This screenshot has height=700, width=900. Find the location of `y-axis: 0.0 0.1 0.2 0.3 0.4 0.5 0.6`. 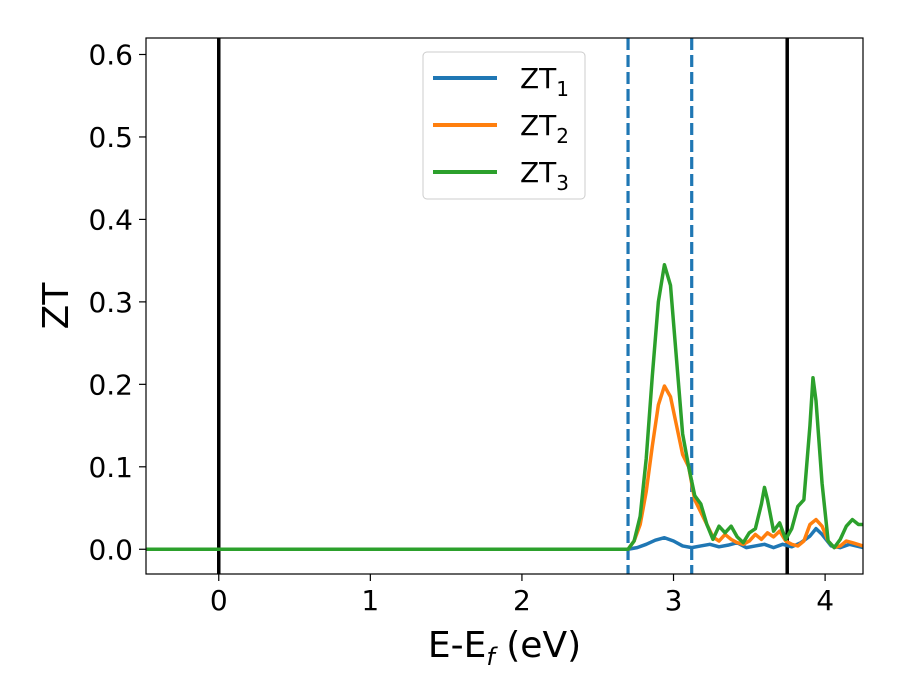

y-axis: 0.0 0.1 0.2 0.3 0.4 0.5 0.6 is located at coordinates (117, 302).